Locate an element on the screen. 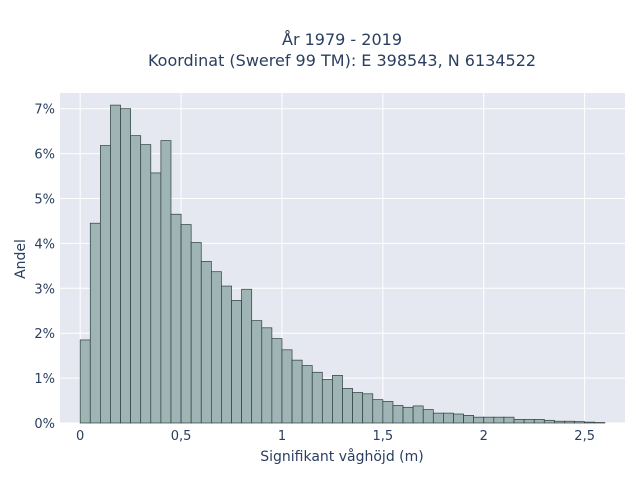 This screenshot has height=480, width=640. y-axis-title: Andel is located at coordinates (21, 259).